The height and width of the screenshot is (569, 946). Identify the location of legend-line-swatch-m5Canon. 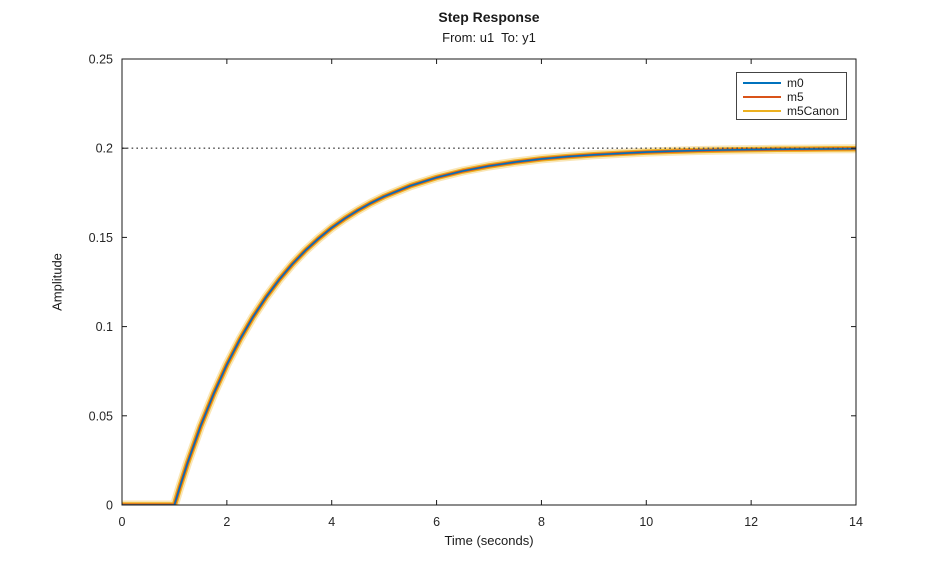
(762, 111).